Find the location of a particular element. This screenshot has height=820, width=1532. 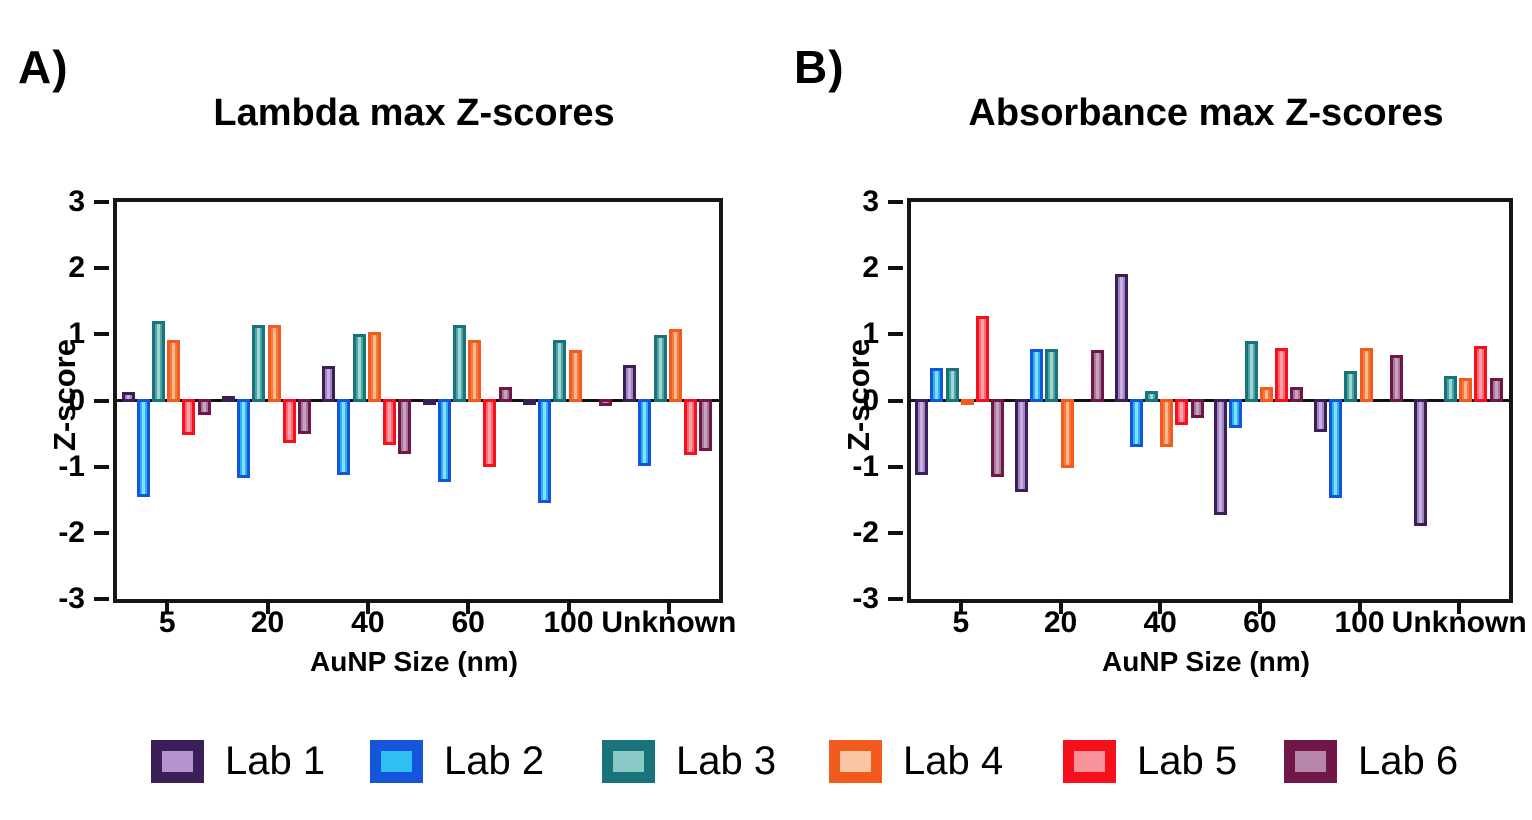

x-tick-label-40: 40 is located at coordinates (1160, 622).